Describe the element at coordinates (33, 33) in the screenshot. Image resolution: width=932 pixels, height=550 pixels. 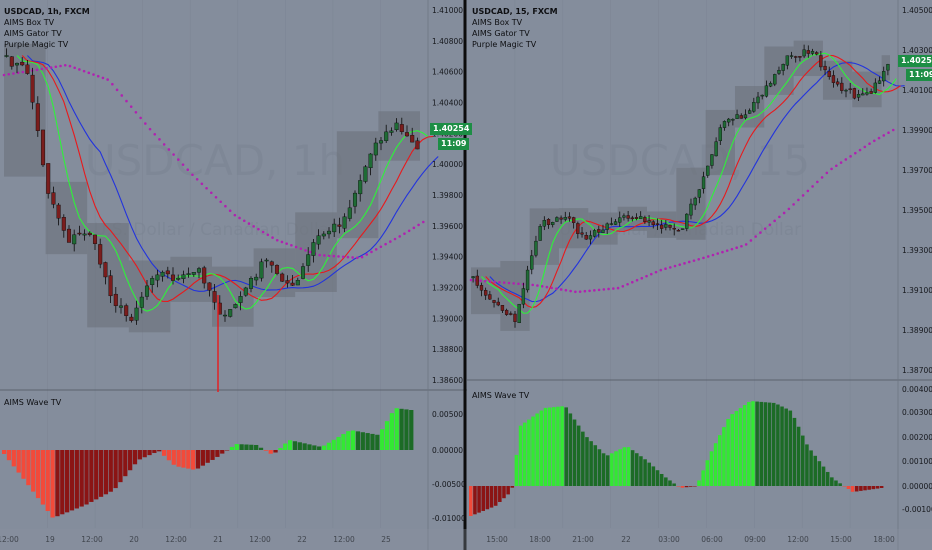
I see `left-indicator-aims-gator: AIMS Gator TV` at that location.